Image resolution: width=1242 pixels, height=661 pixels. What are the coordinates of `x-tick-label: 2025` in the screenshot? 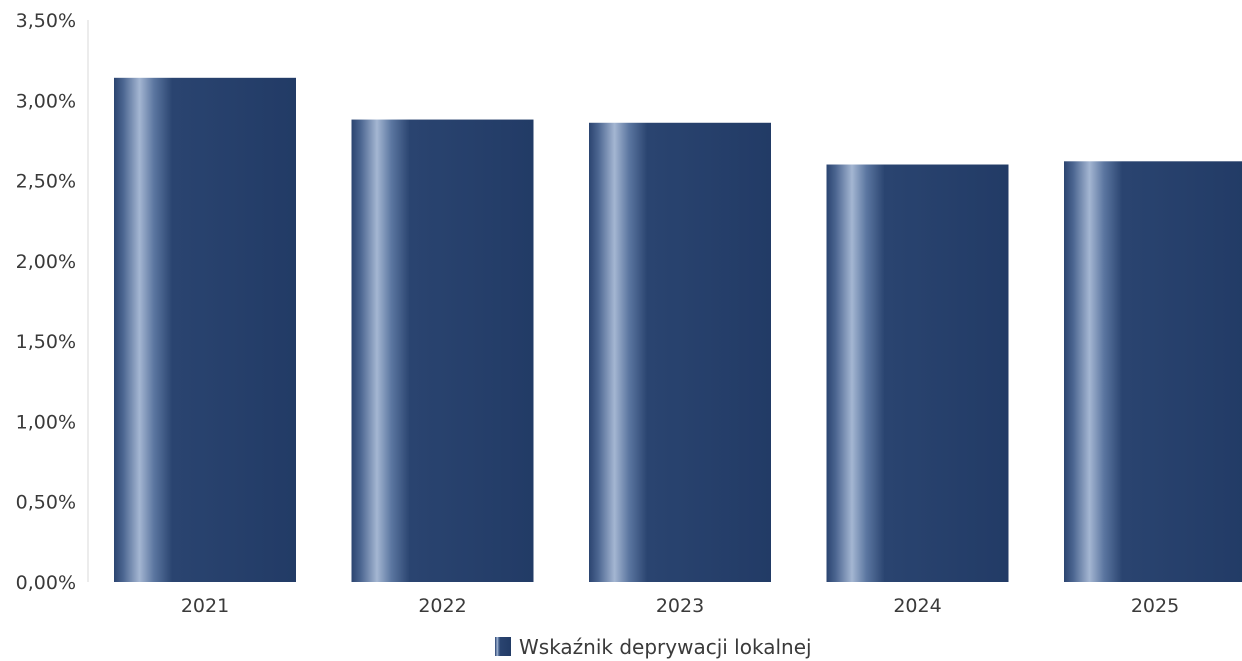 It's located at (1155, 606).